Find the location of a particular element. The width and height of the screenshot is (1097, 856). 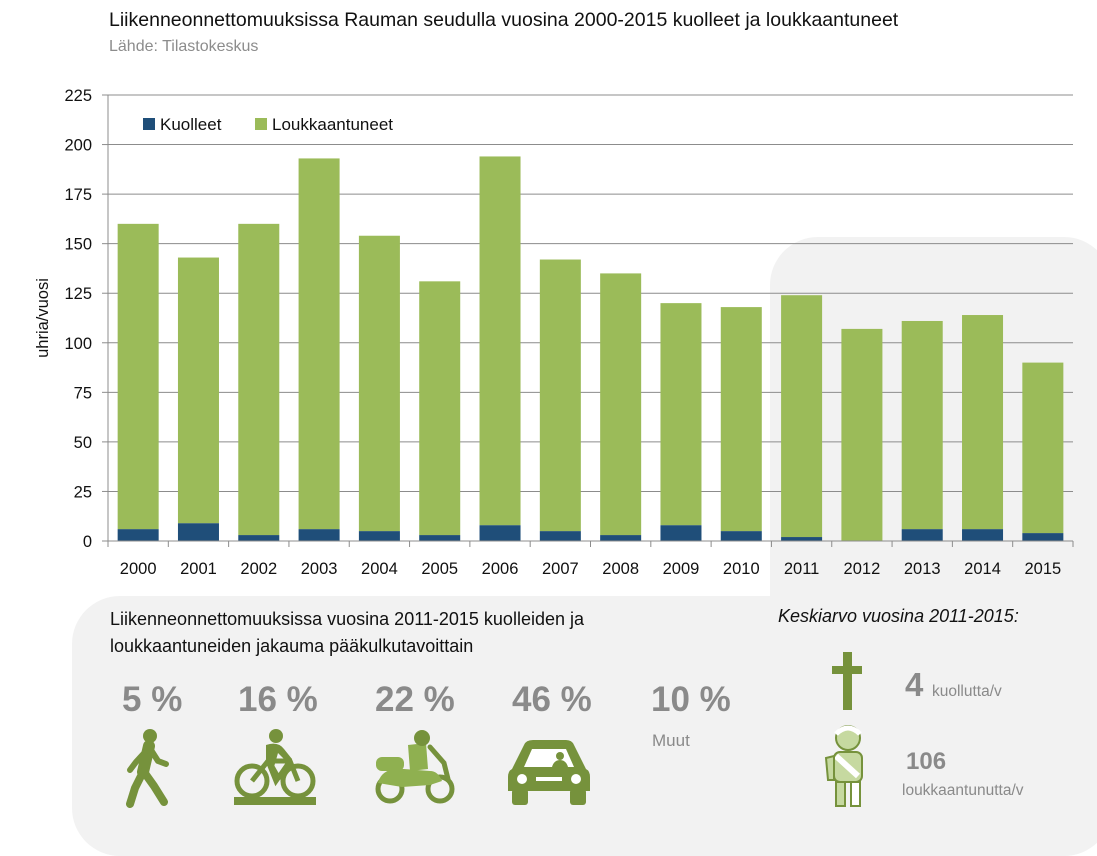

x-tick-label-2012: 2012 is located at coordinates (862, 569).